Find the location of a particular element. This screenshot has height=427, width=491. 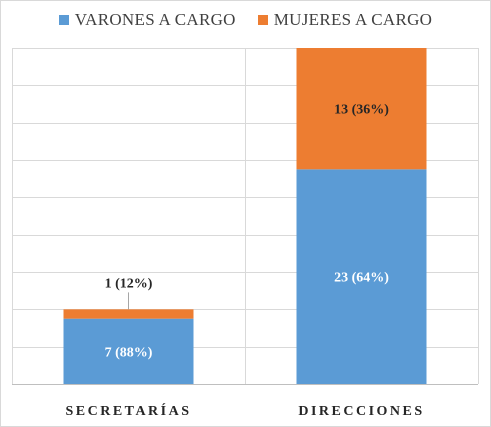

legend-swatch-mujeres is located at coordinates (262, 20).